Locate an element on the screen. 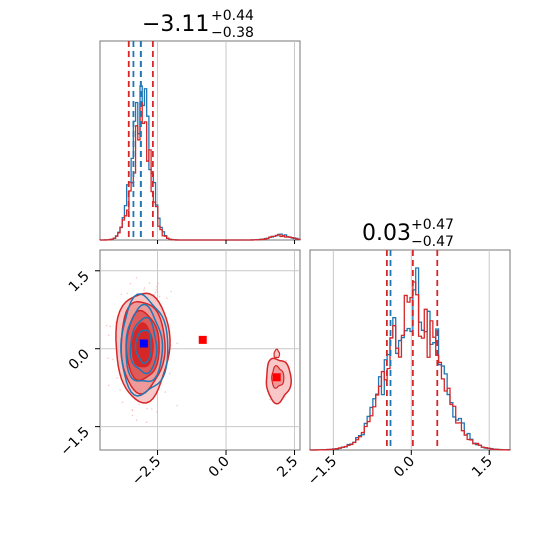  density-panel is located at coordinates (200, 350).